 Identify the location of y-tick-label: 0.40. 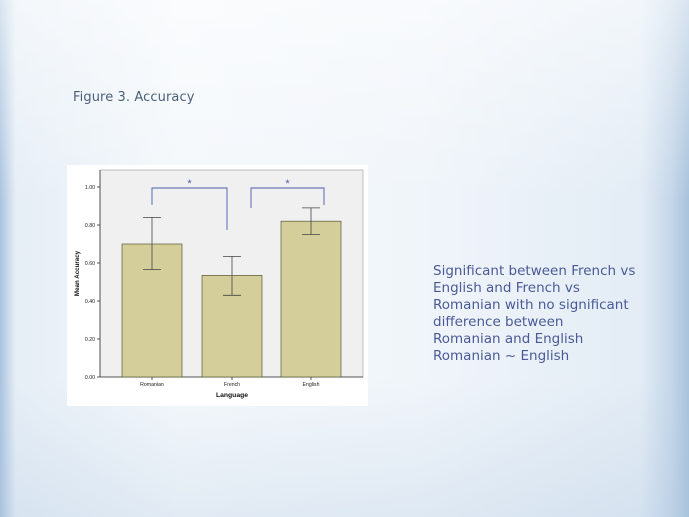
(90, 302).